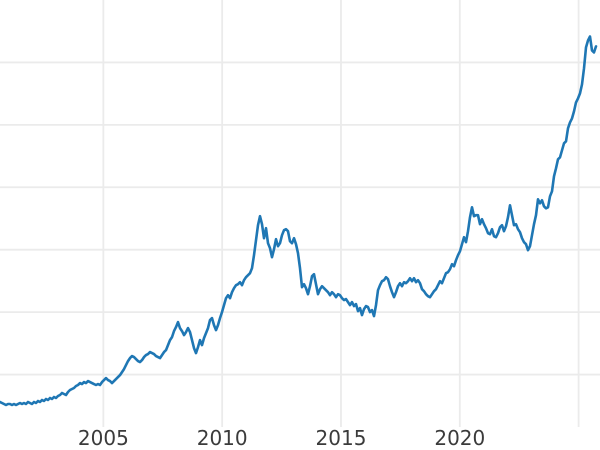  Describe the element at coordinates (222, 438) in the screenshot. I see `x-tick-label-2010: 2010` at that location.